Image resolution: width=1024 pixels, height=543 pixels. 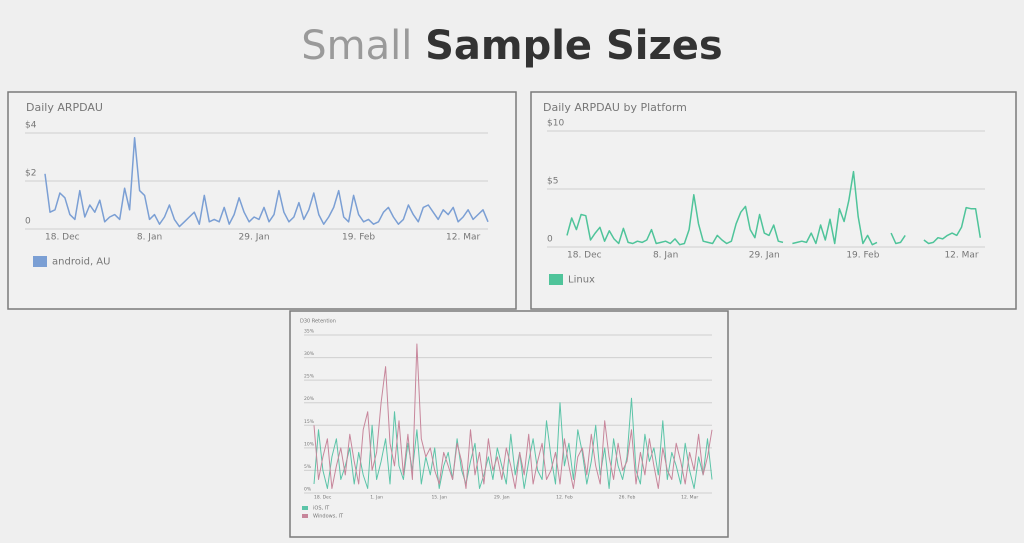 I want to click on legend-label: android, AU, so click(x=81, y=262).